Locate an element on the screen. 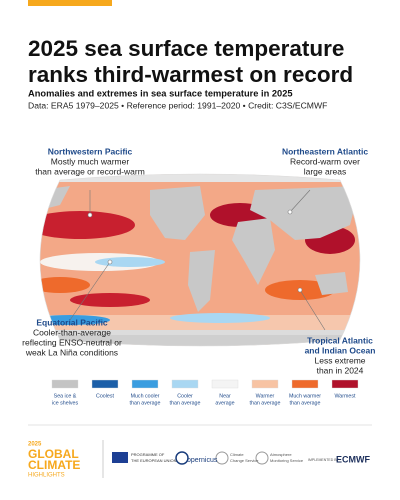  footer-highlights: HIGHLIGHTS is located at coordinates (46, 476).